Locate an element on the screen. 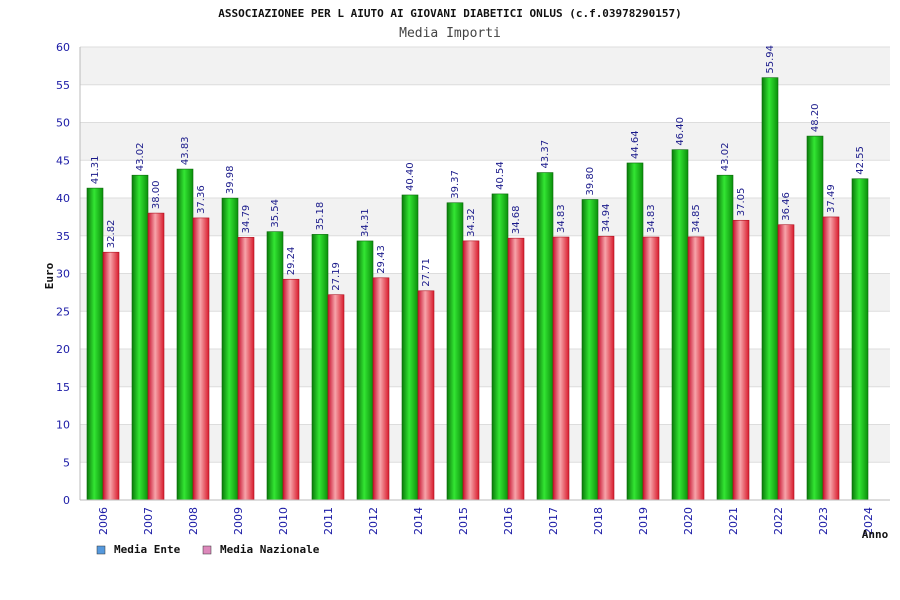 The image size is (900, 600). data-label: 35.54 is located at coordinates (275, 213).